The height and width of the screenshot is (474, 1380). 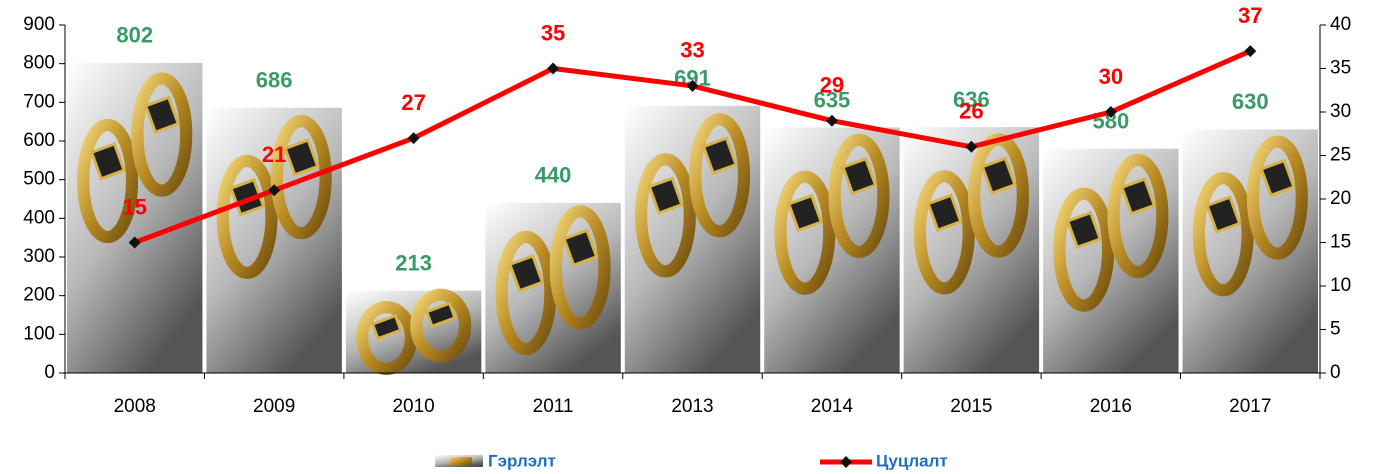 What do you see at coordinates (832, 85) in the screenshot?
I see `line-value-label: 29` at bounding box center [832, 85].